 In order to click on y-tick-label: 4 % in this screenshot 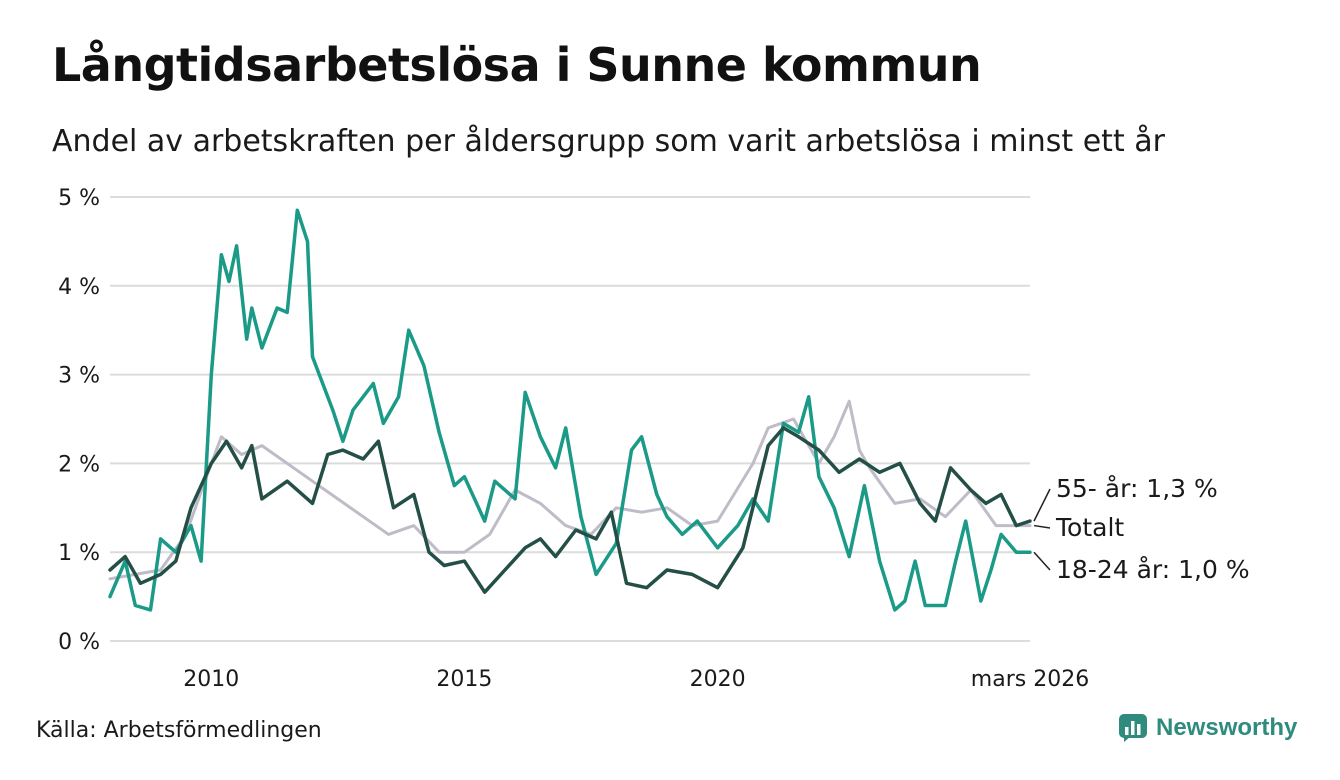, I will do `click(79, 287)`.